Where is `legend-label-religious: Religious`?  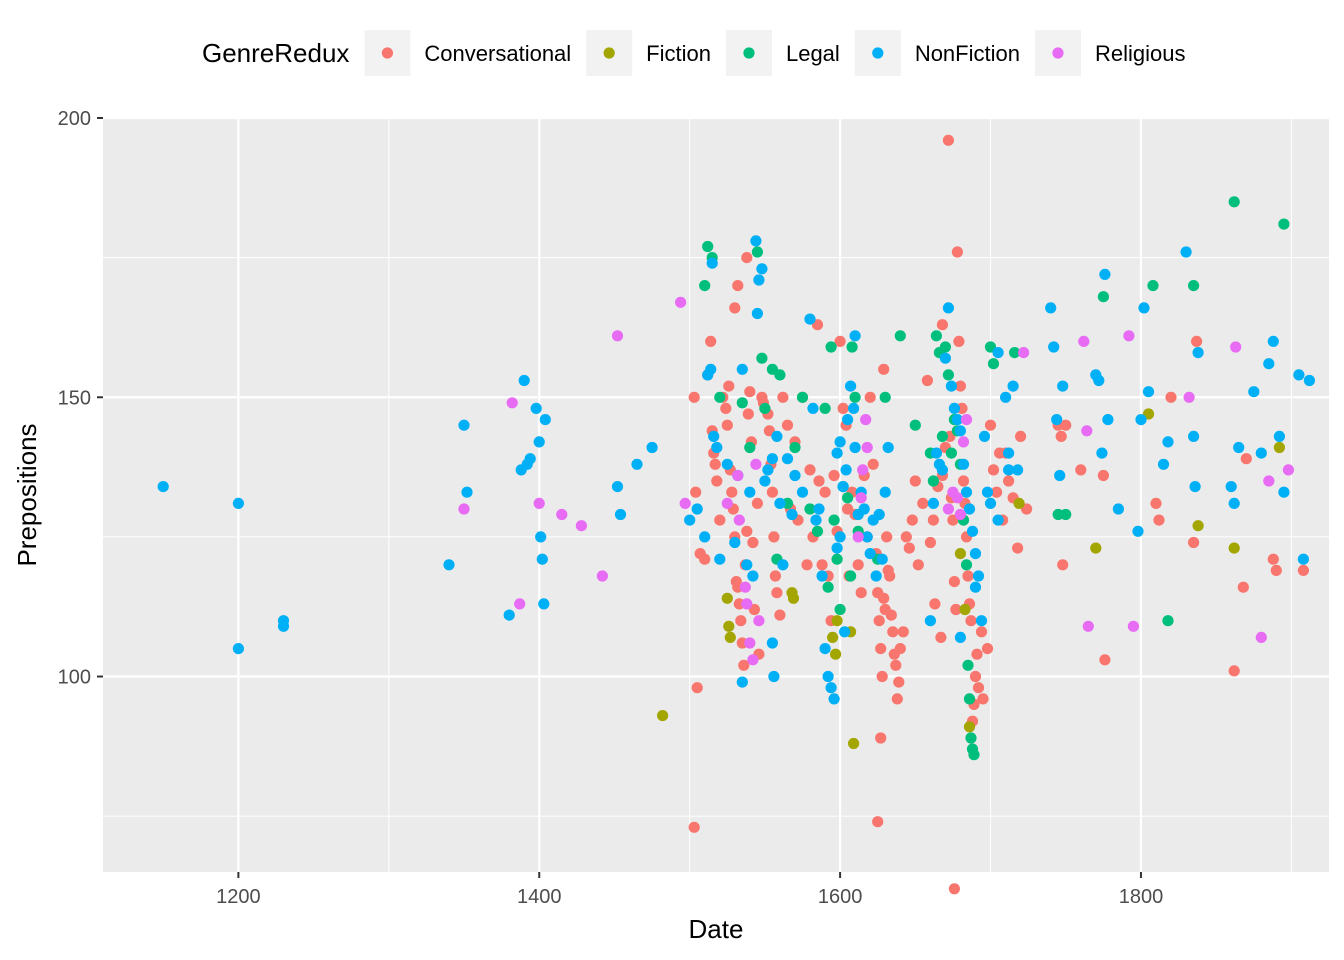 legend-label-religious: Religious is located at coordinates (1140, 53).